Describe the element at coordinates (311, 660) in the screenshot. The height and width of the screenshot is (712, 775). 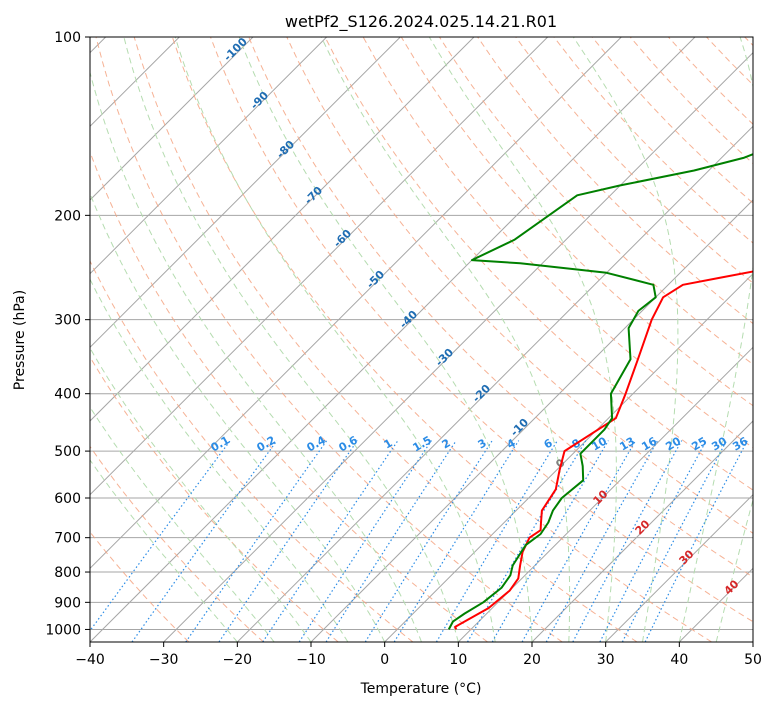
I see `x-tick-label: −10` at that location.